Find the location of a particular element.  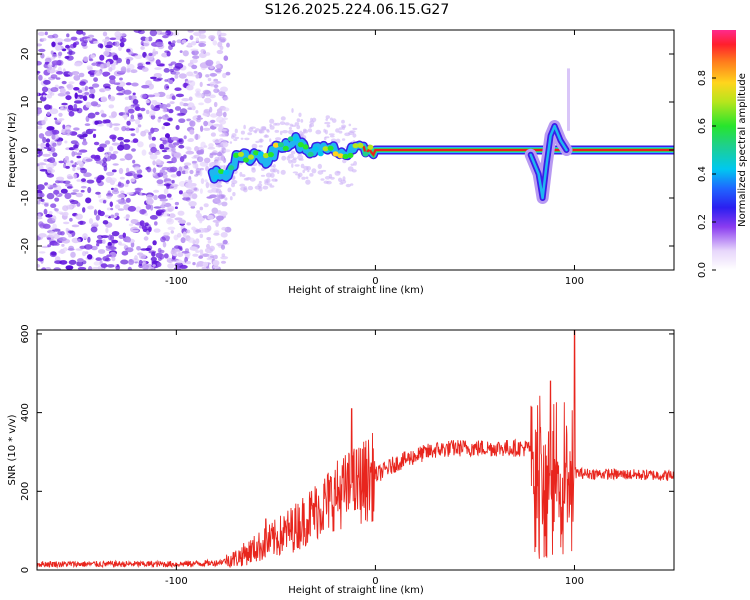

colorbar-tick-label: 0.6 is located at coordinates (702, 126).